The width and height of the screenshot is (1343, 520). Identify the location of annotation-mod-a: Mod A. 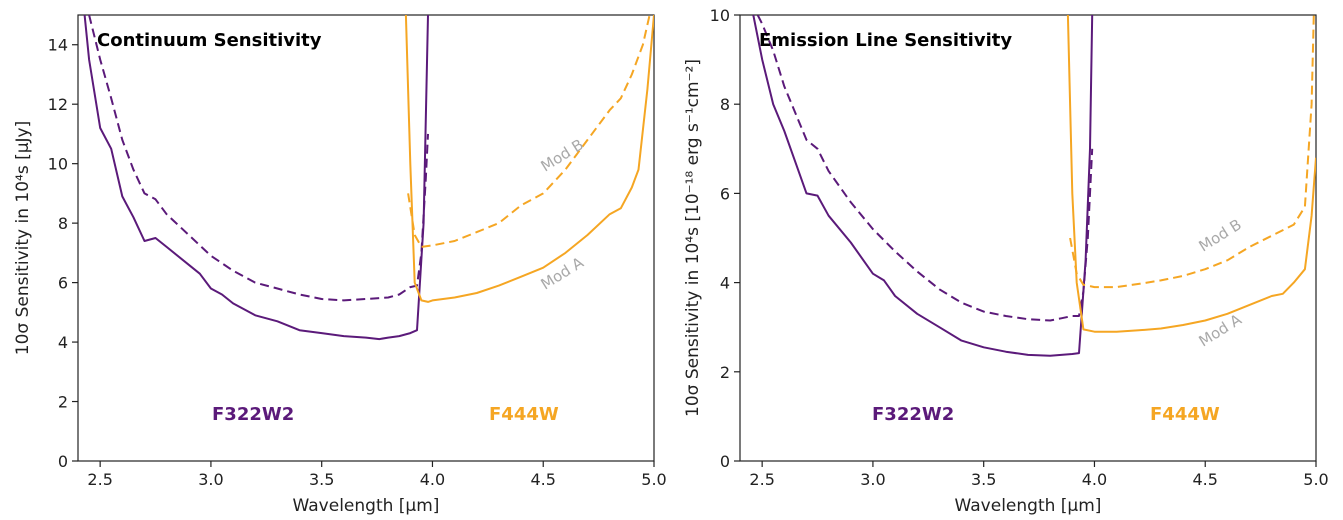
(563, 273).